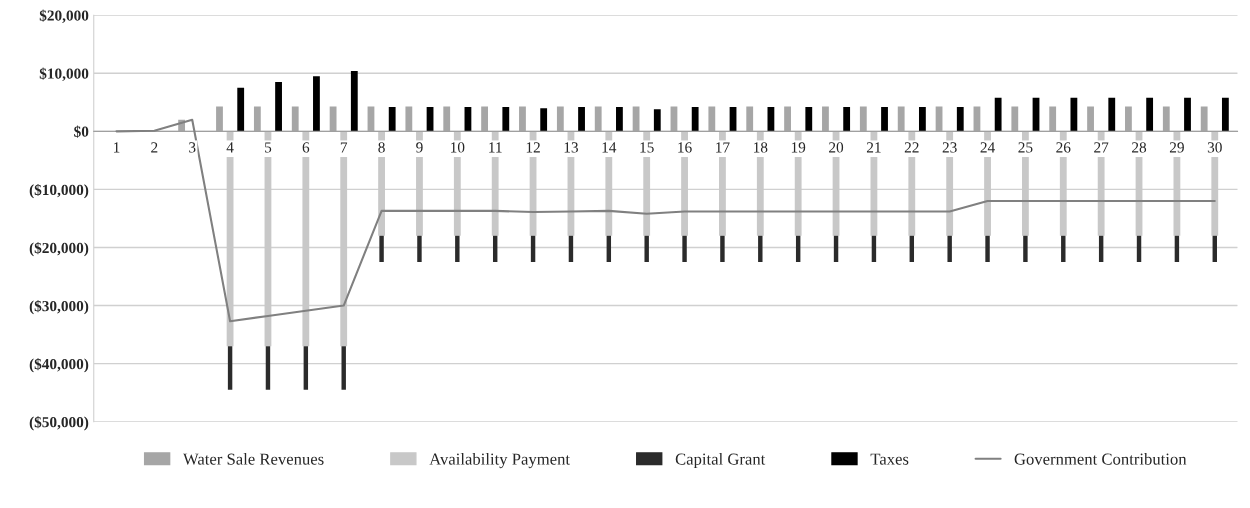 The image size is (1250, 508). Describe the element at coordinates (533, 147) in the screenshot. I see `x-tick-label: 12` at that location.